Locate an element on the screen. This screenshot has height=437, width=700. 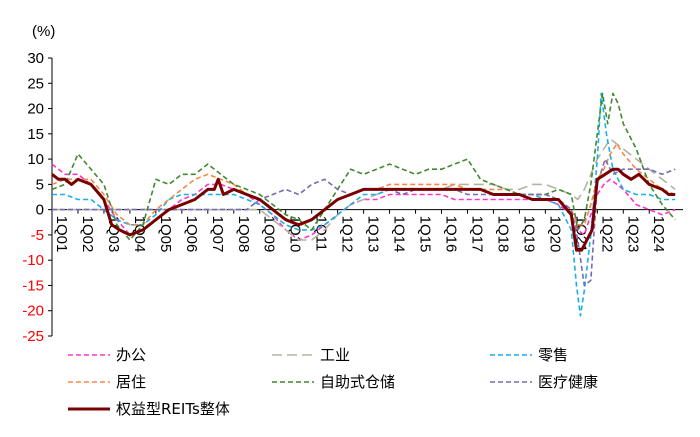
x-tick-label: 1Q15 is located at coordinates (425, 234).